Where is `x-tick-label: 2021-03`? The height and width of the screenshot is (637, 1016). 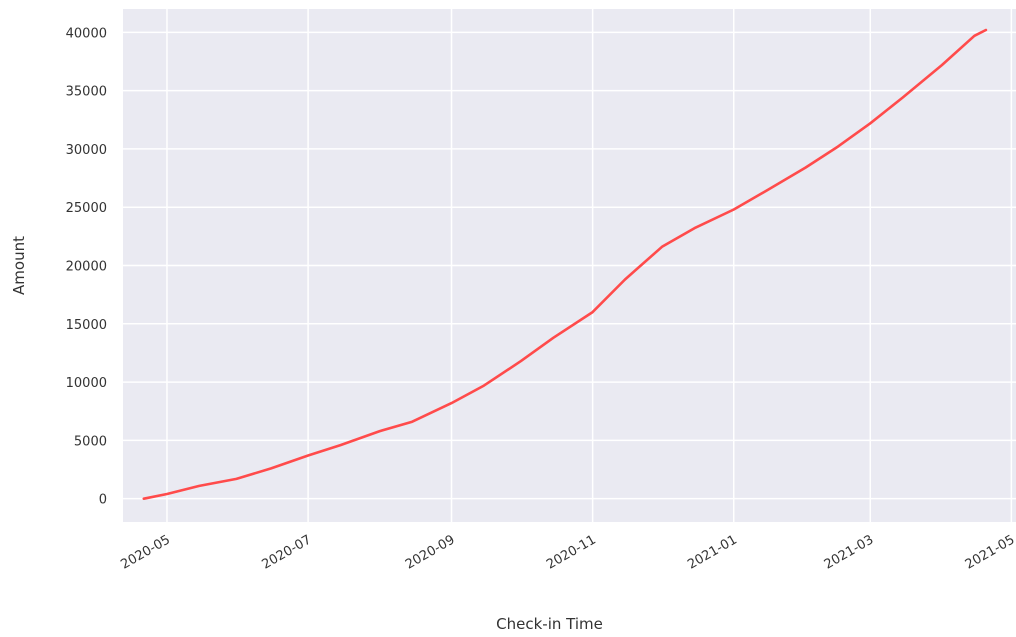 x-tick-label: 2021-03 is located at coordinates (849, 552).